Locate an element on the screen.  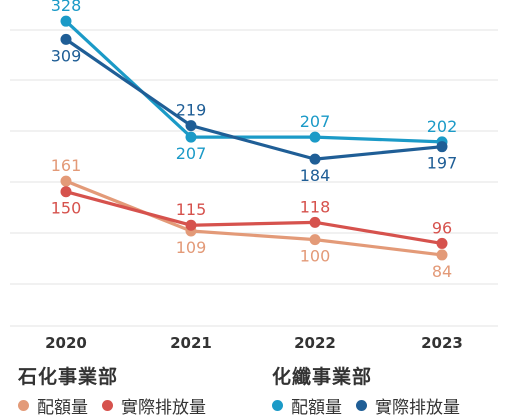
data-label: 328 is located at coordinates (66, 7).